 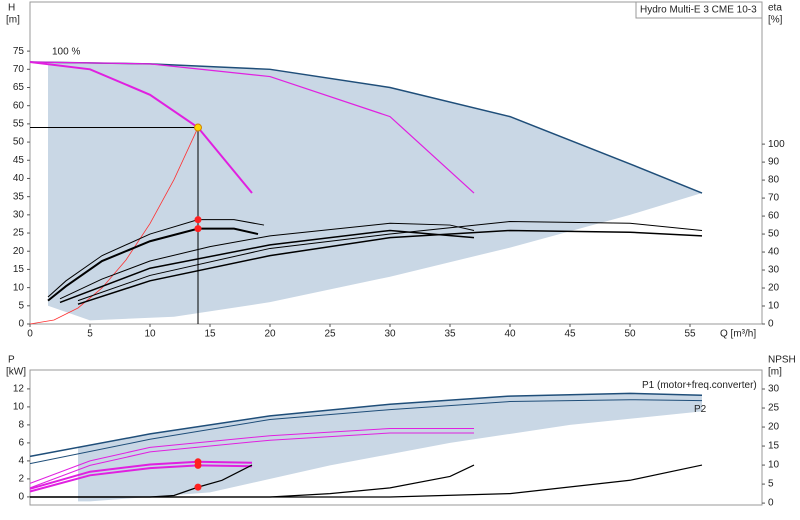 What do you see at coordinates (774, 252) in the screenshot?
I see `y2-tick-label: 40` at bounding box center [774, 252].